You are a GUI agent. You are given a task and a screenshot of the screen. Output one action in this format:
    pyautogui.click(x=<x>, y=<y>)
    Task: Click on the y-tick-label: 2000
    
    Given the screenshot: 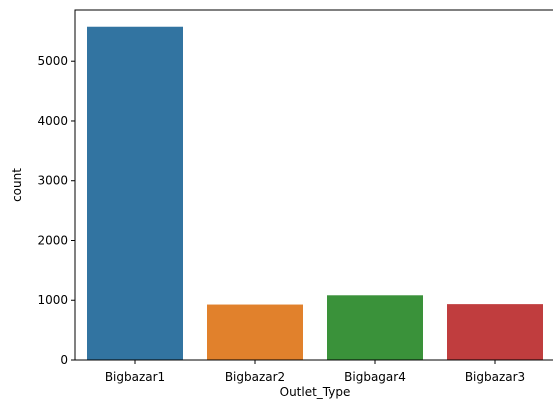 What is the action you would take?
    pyautogui.click(x=52, y=240)
    